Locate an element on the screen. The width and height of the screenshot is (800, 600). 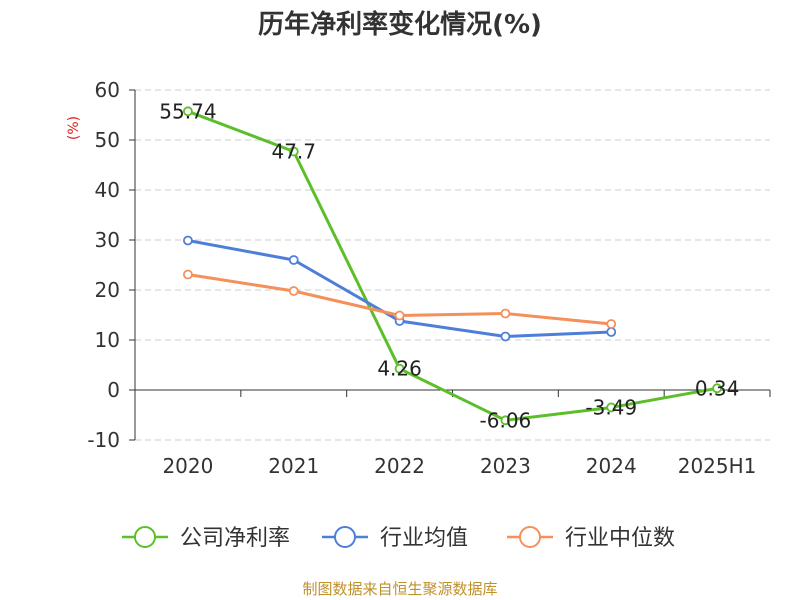
data-label: 4.26 is located at coordinates (399, 369).